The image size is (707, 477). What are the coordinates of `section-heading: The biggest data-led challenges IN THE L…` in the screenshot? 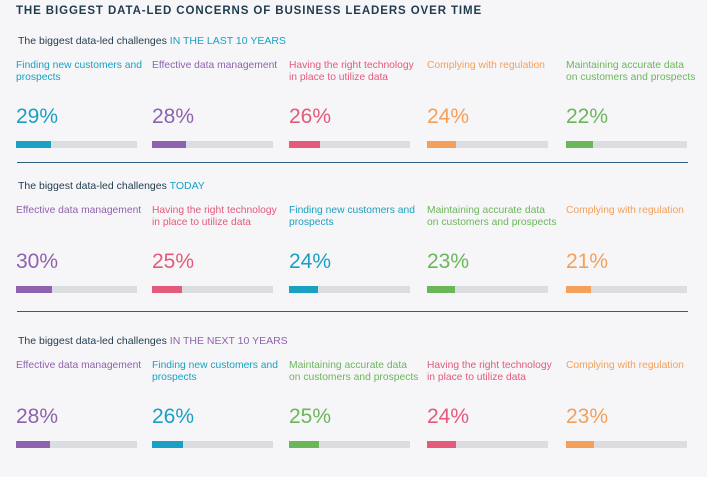 It's located at (152, 41).